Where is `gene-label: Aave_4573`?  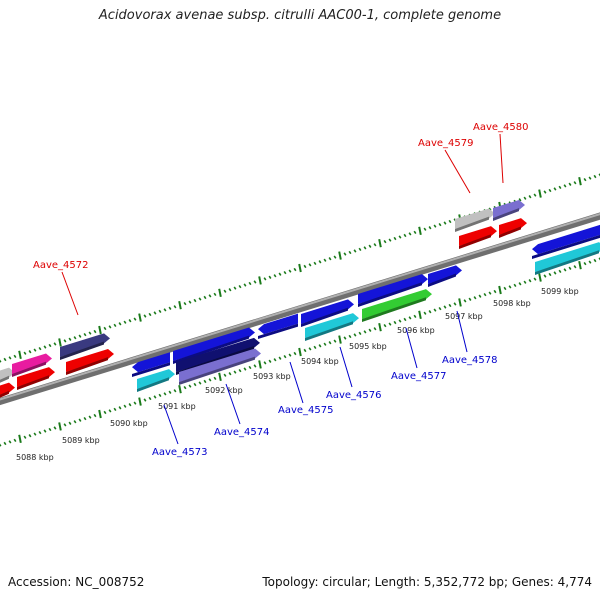 gene-label: Aave_4573 is located at coordinates (180, 452).